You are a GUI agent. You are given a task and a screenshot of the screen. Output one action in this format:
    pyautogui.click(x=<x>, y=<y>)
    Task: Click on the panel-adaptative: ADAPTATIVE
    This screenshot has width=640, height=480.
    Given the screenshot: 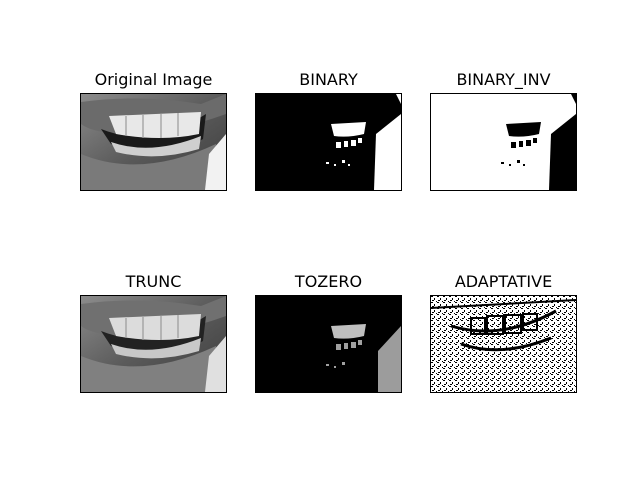 What is the action you would take?
    pyautogui.click(x=503, y=333)
    